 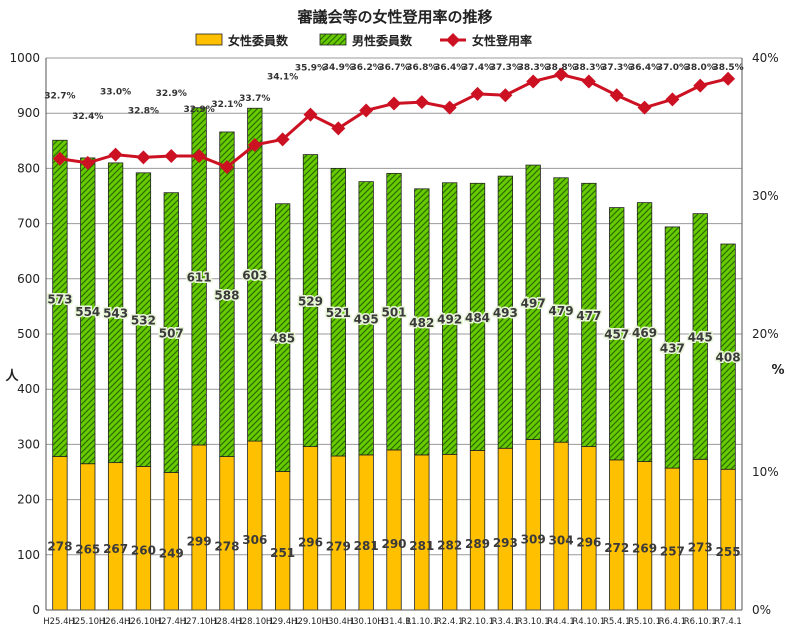 What do you see at coordinates (115, 93) in the screenshot?
I see `rate-label: 33.0%` at bounding box center [115, 93].